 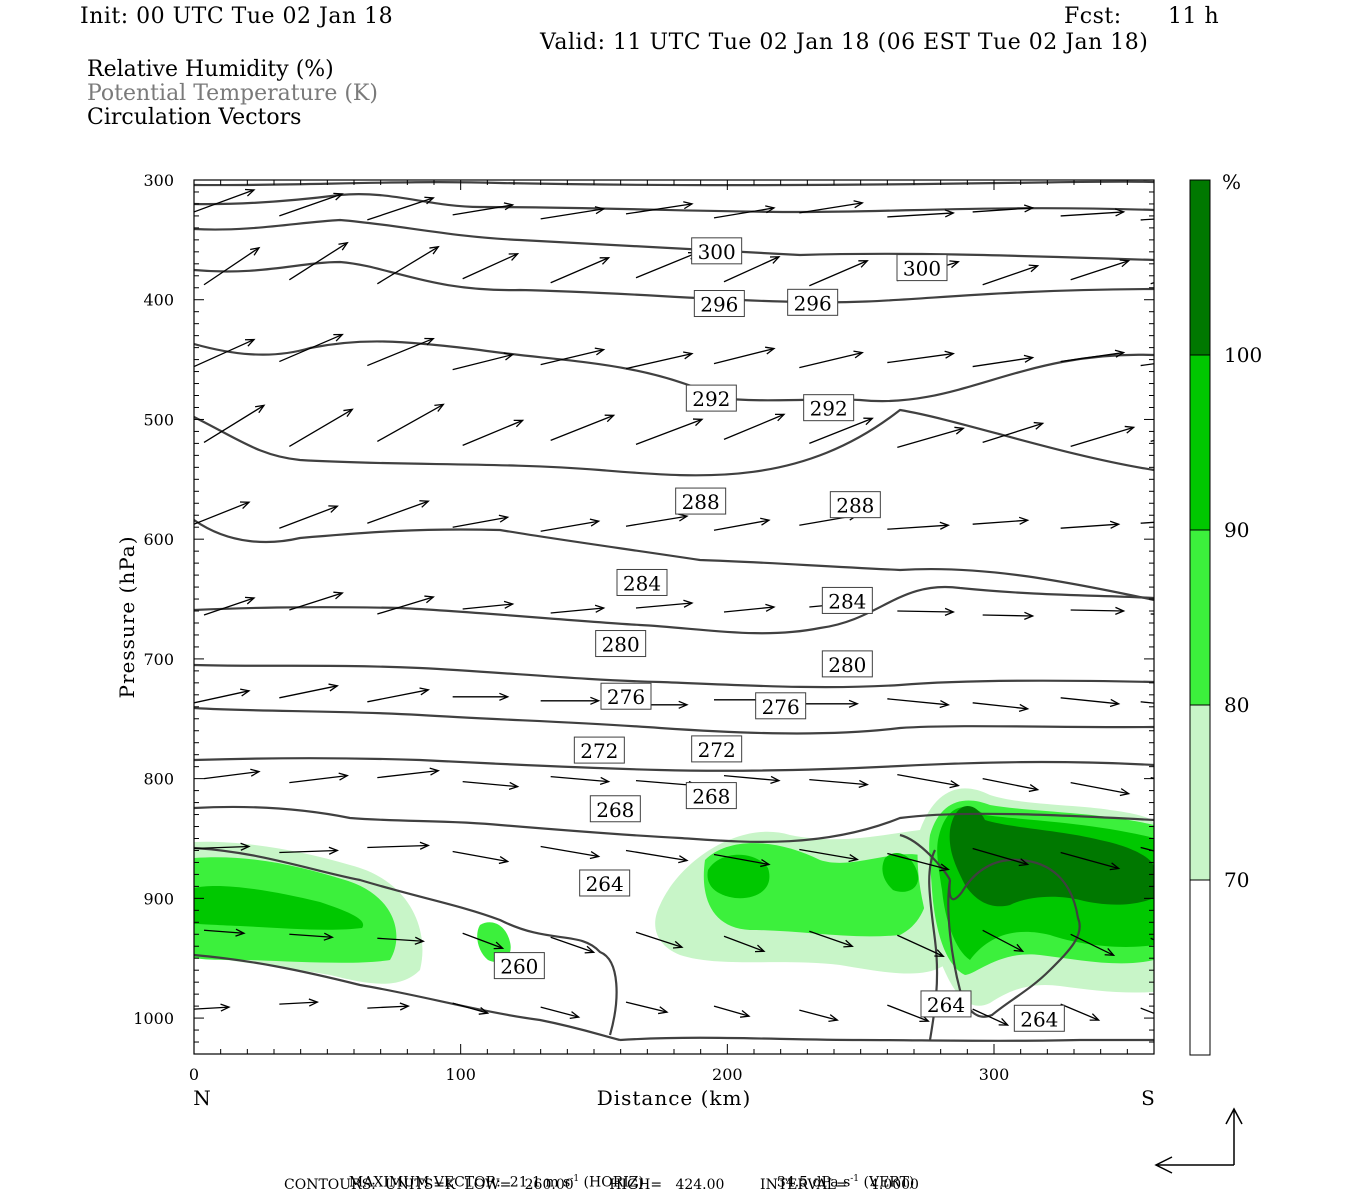 What do you see at coordinates (127, 617) in the screenshot?
I see `y-axis-label: Pressure (hPa)` at bounding box center [127, 617].